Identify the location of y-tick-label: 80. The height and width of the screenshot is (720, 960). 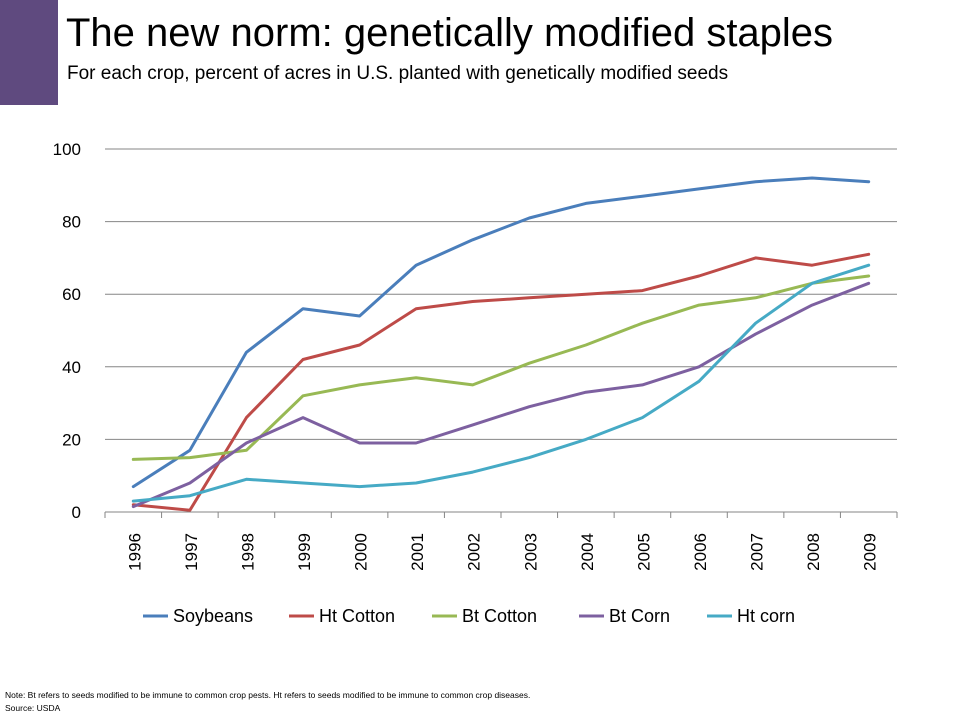
(71, 222).